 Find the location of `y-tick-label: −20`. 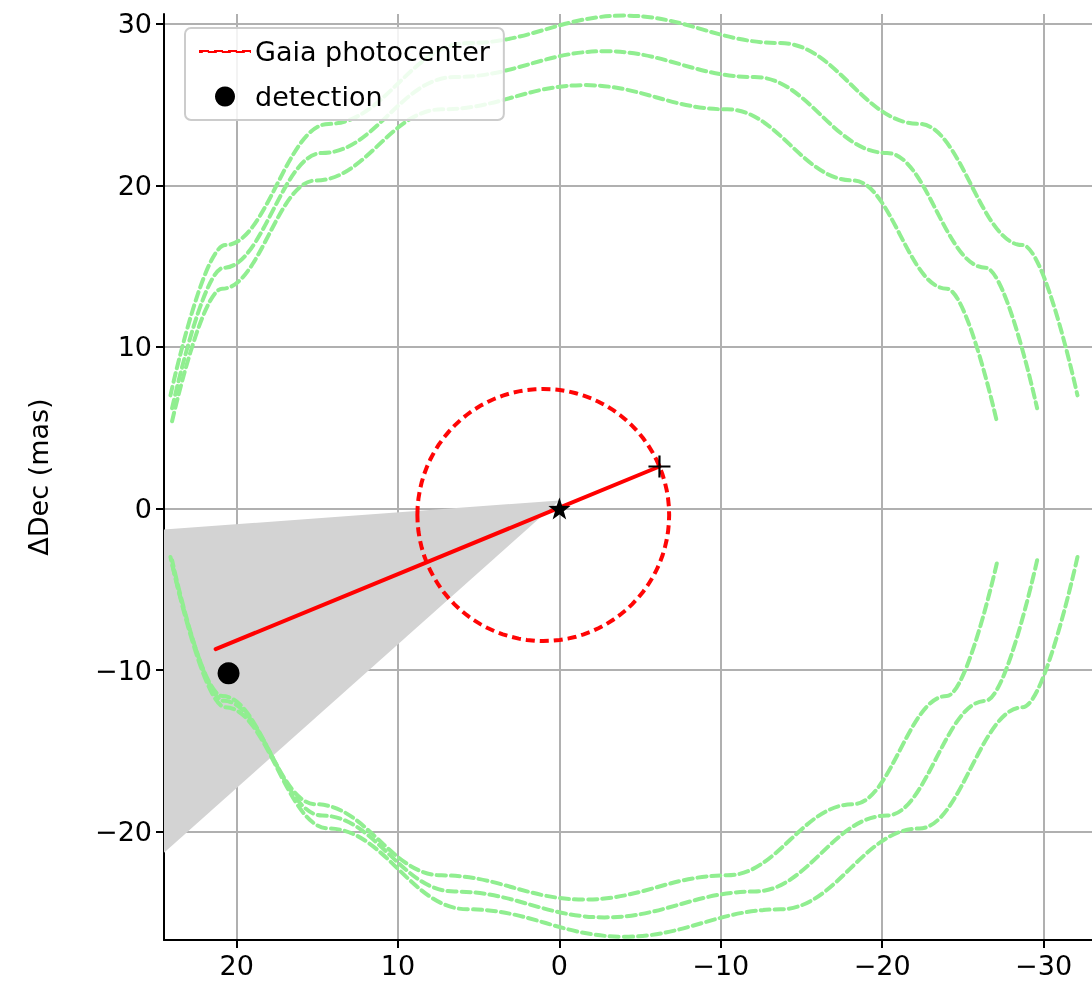

y-tick-label: −20 is located at coordinates (123, 832).